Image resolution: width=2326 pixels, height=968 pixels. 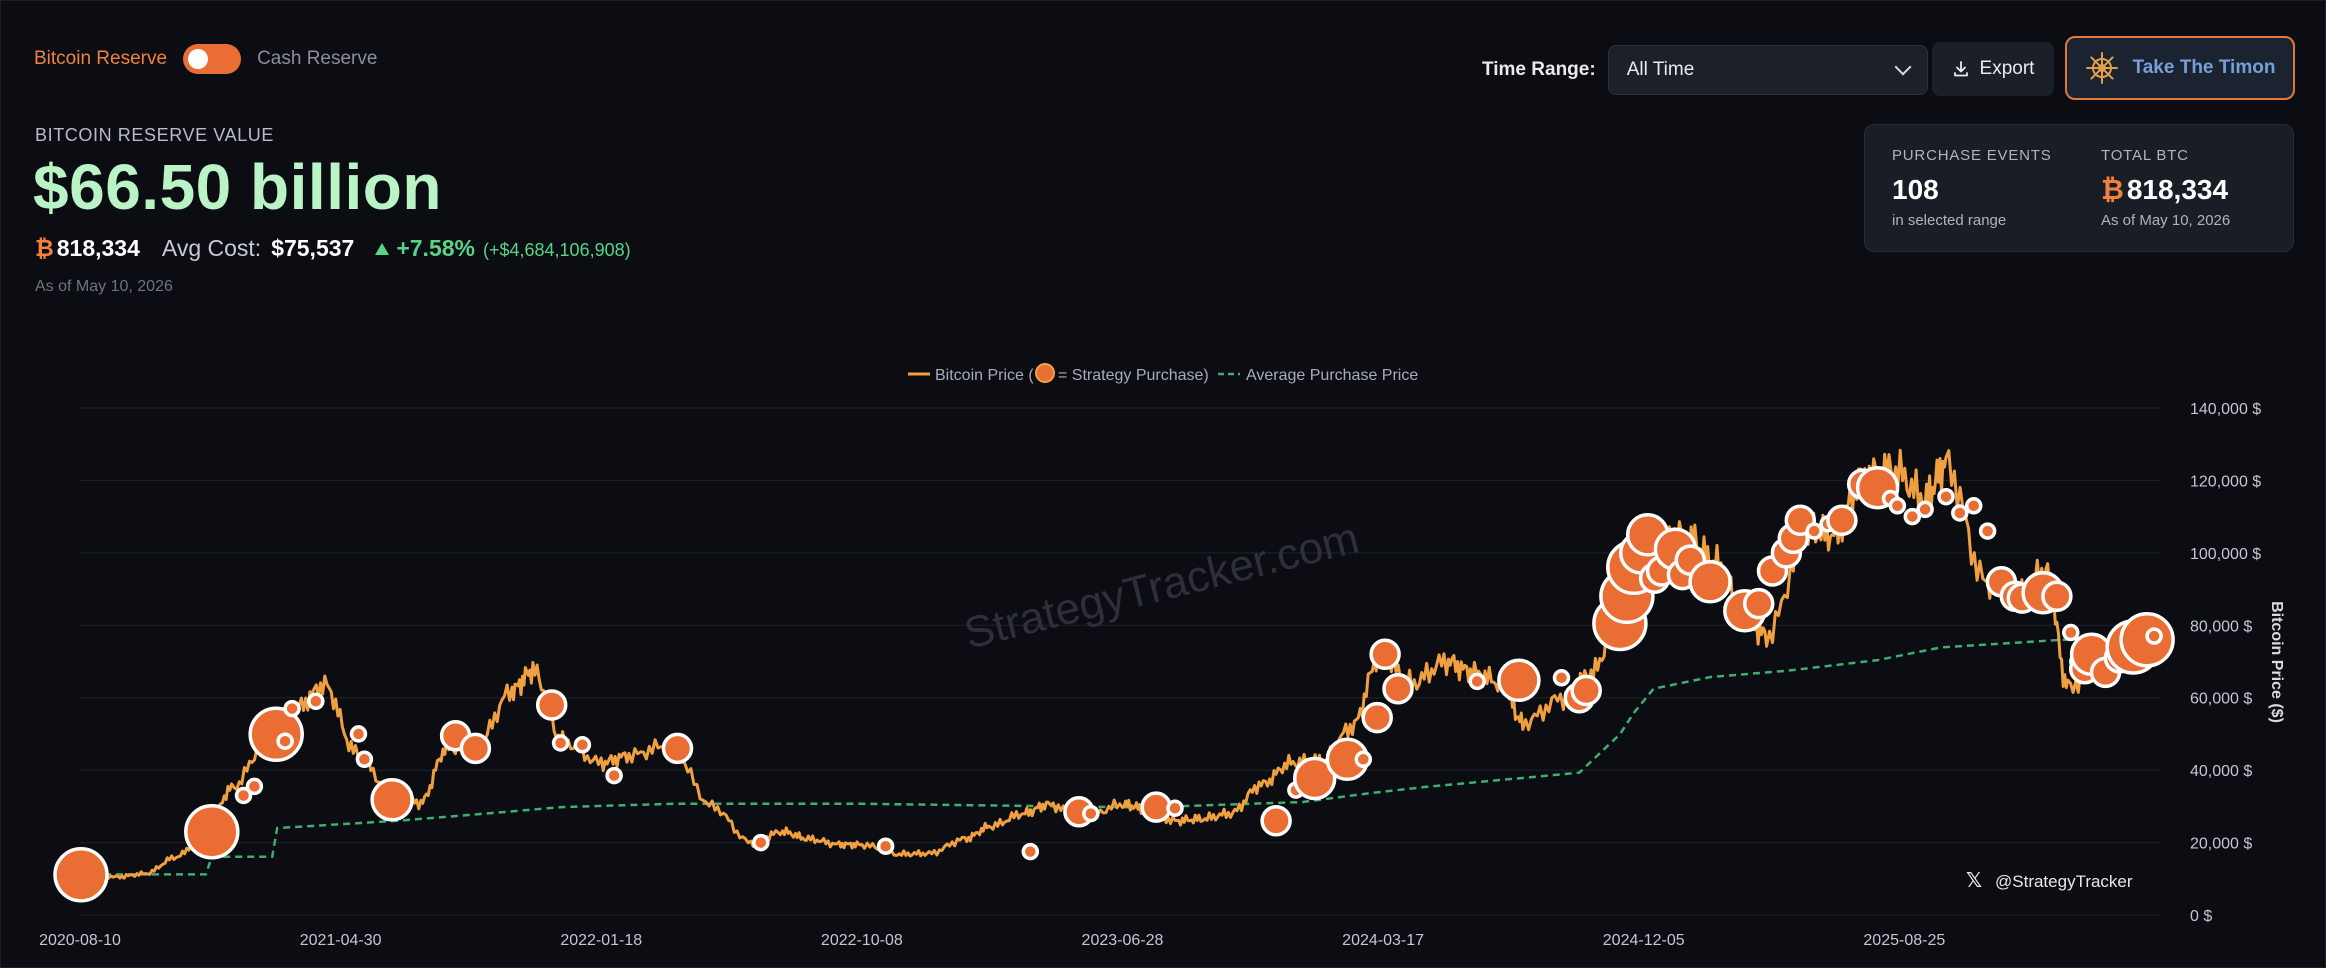 What do you see at coordinates (1767, 70) in the screenshot?
I see `time-range-select: All Time` at bounding box center [1767, 70].